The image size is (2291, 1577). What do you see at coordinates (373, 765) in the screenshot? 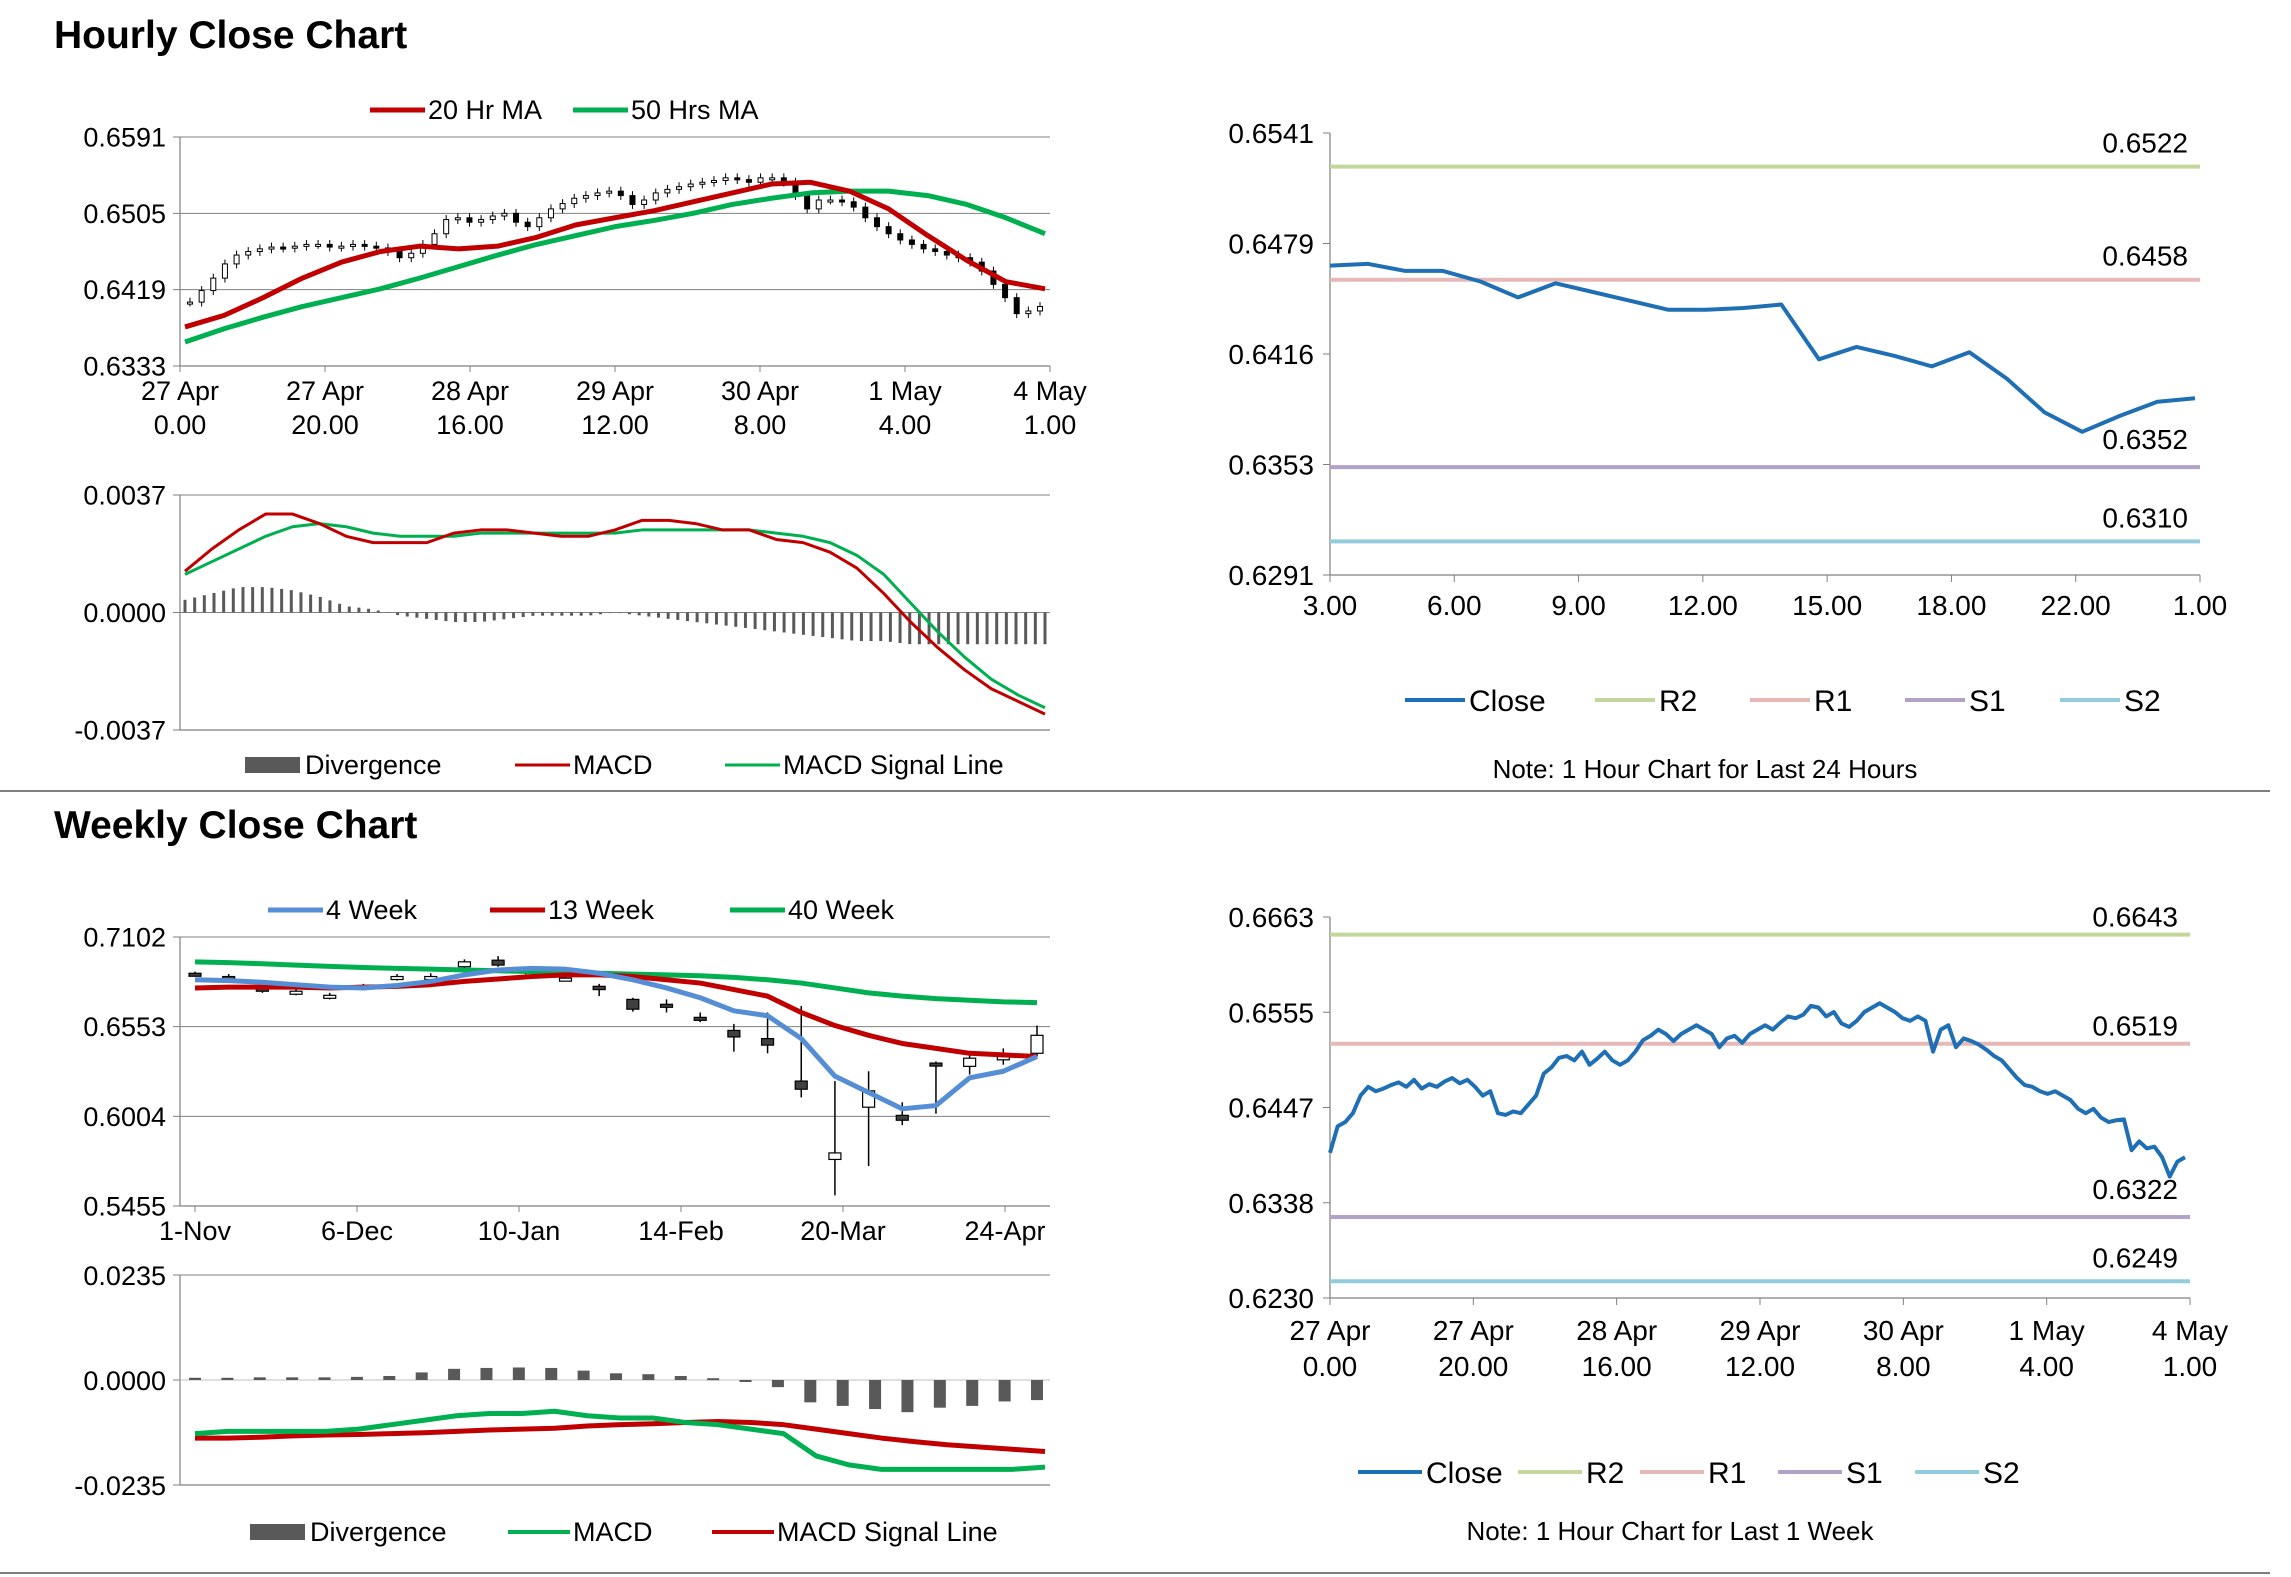
I see `hourly-divergence-legend-label: Divergence` at bounding box center [373, 765].